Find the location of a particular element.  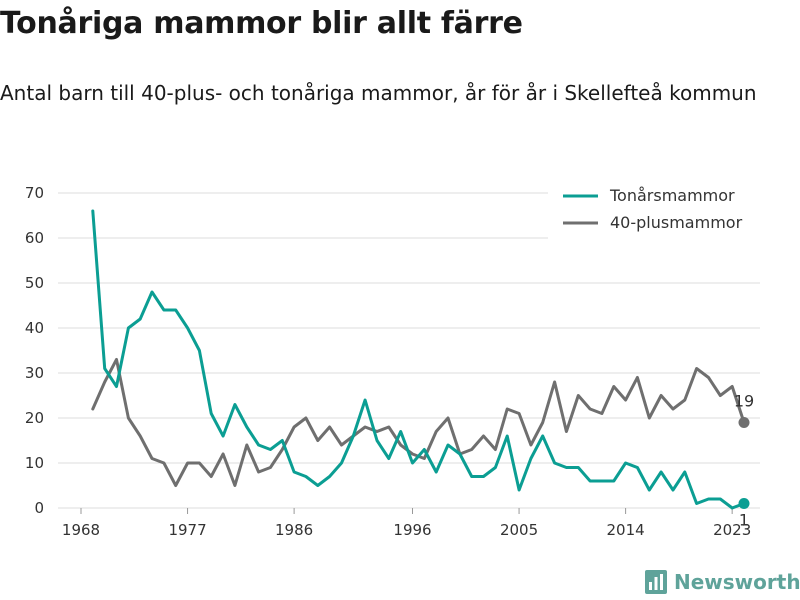

chart-title: Tonåriga mammor blir allt färre is located at coordinates (261, 23).